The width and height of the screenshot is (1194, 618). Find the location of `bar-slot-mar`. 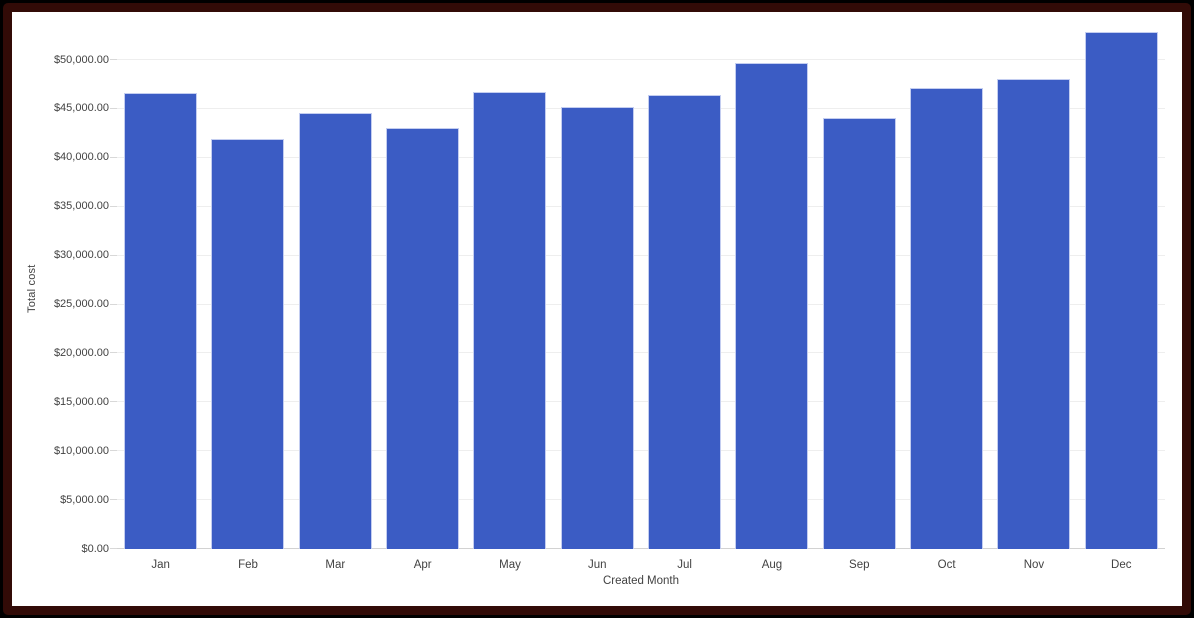

bar-slot-mar is located at coordinates (335, 289).